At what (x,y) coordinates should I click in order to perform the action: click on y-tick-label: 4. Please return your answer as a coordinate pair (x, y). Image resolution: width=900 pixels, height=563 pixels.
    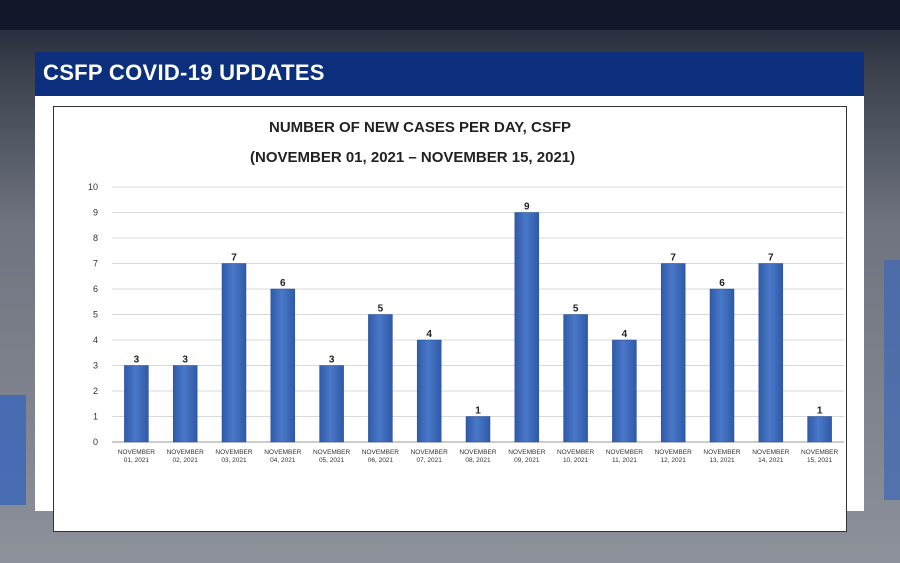
    Looking at the image, I should click on (95, 340).